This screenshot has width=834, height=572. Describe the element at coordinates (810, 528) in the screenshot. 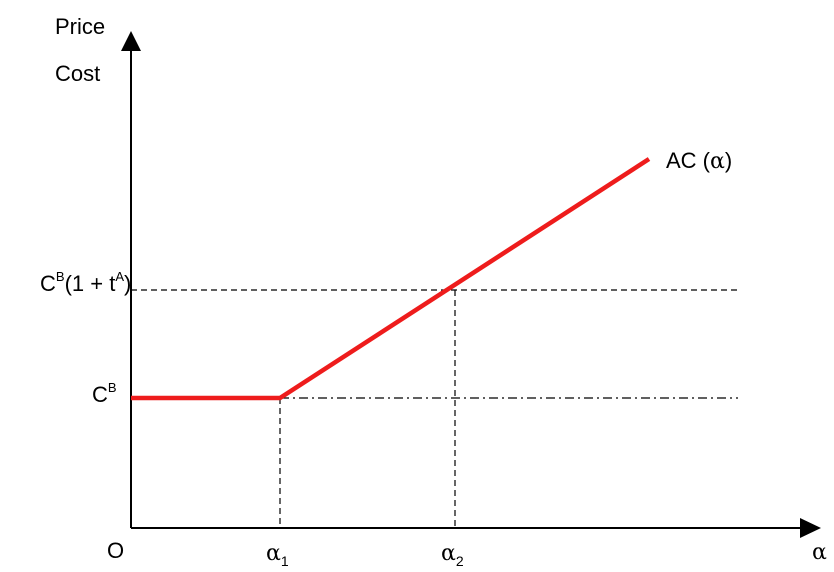

I see `x-axis-arrowhead` at that location.